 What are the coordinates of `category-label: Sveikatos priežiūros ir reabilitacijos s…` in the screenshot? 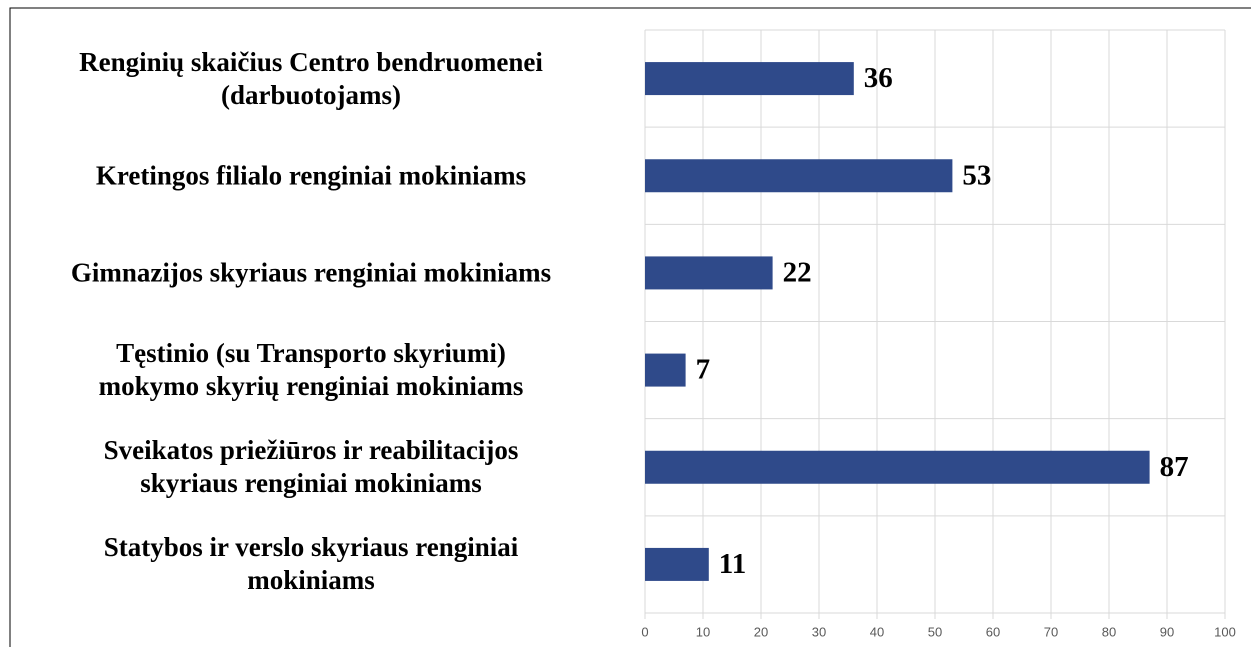 It's located at (311, 467).